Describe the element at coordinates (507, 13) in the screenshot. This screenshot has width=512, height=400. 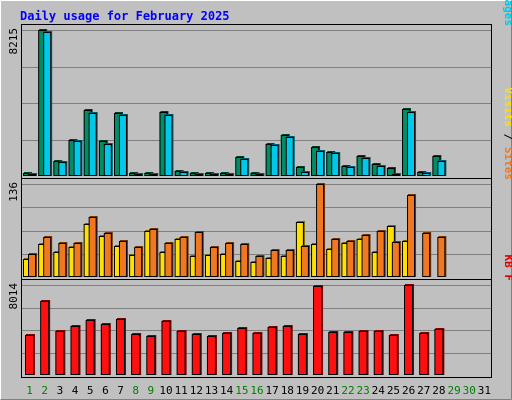
I see `series-side-label: Hits / Files / Pages` at that location.